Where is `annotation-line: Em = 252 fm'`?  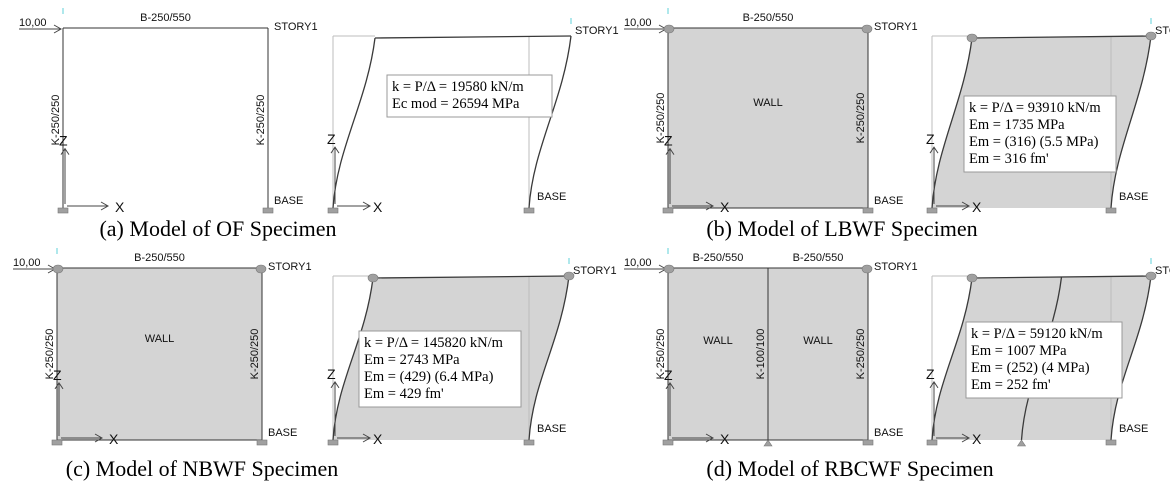 annotation-line: Em = 252 fm' is located at coordinates (1011, 385).